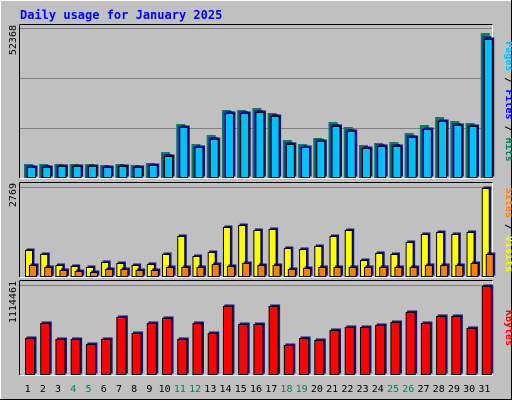 The height and width of the screenshot is (404, 512). Describe the element at coordinates (393, 389) in the screenshot. I see `x-tick-label-day-25: 25` at that location.